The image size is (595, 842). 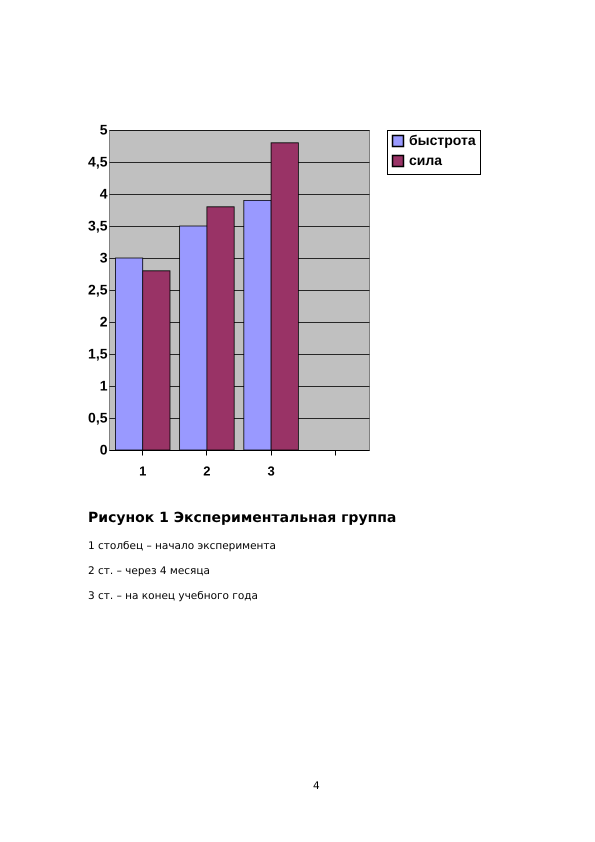 I want to click on y-tick-label: 1, so click(x=104, y=386).